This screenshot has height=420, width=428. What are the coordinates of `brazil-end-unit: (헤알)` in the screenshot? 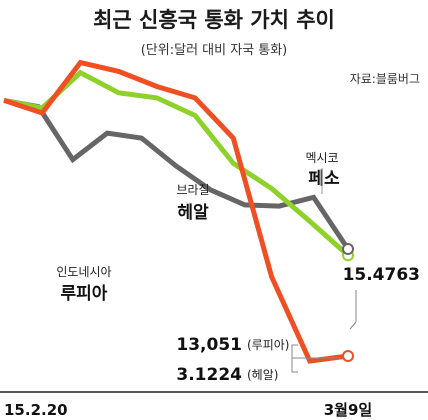 It's located at (262, 375).